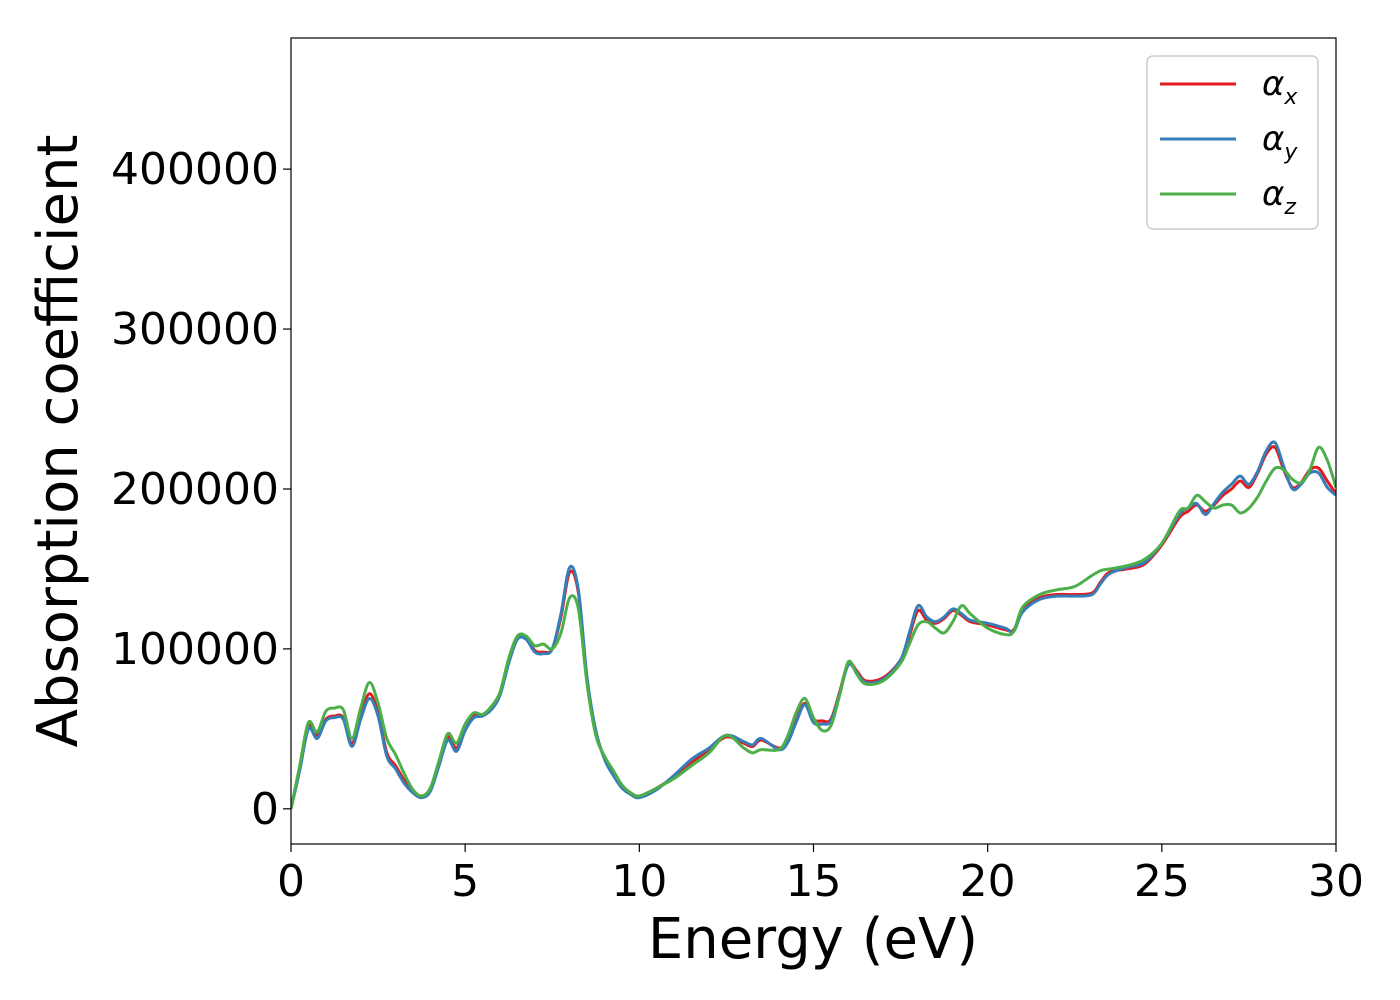  Describe the element at coordinates (813, 939) in the screenshot. I see `x-axis-label: Energy (eV)` at that location.